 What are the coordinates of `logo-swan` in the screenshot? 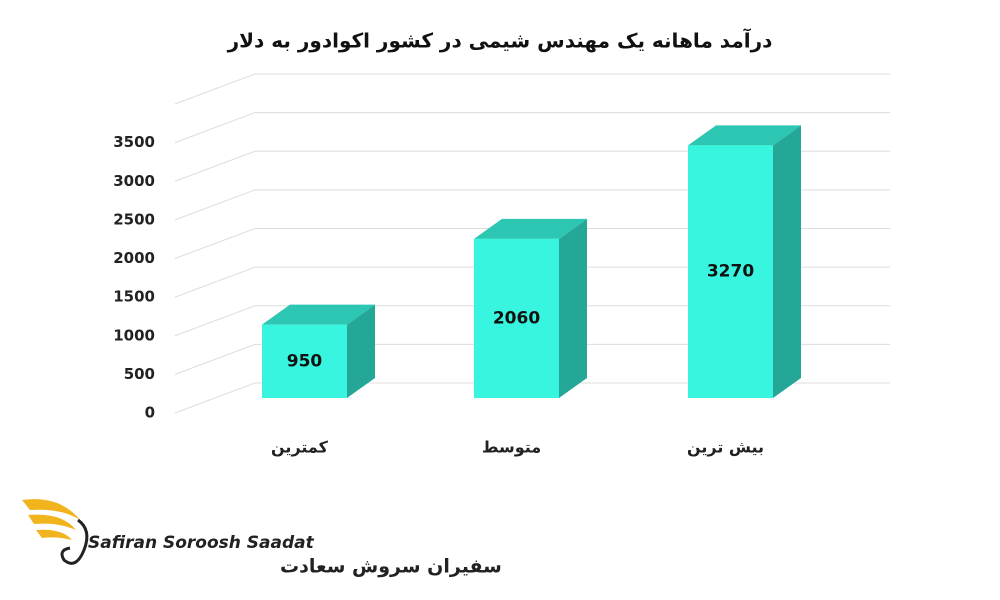 It's located at (74, 541).